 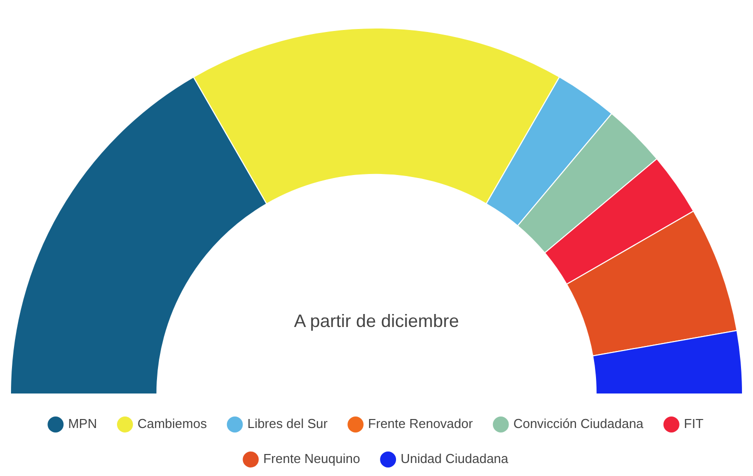 I want to click on legend-label: Frente Renovador, so click(x=421, y=424).